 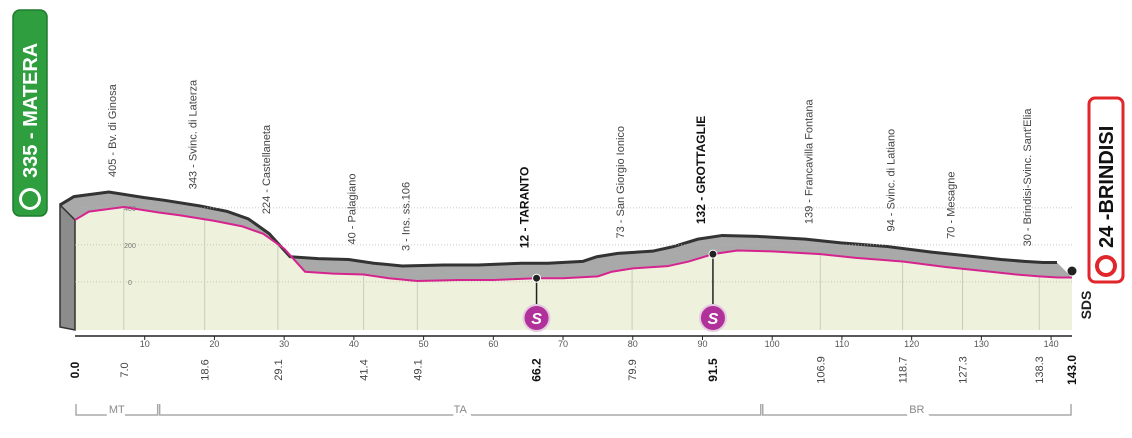 I want to click on x-tick-label: 30, so click(x=284, y=344).